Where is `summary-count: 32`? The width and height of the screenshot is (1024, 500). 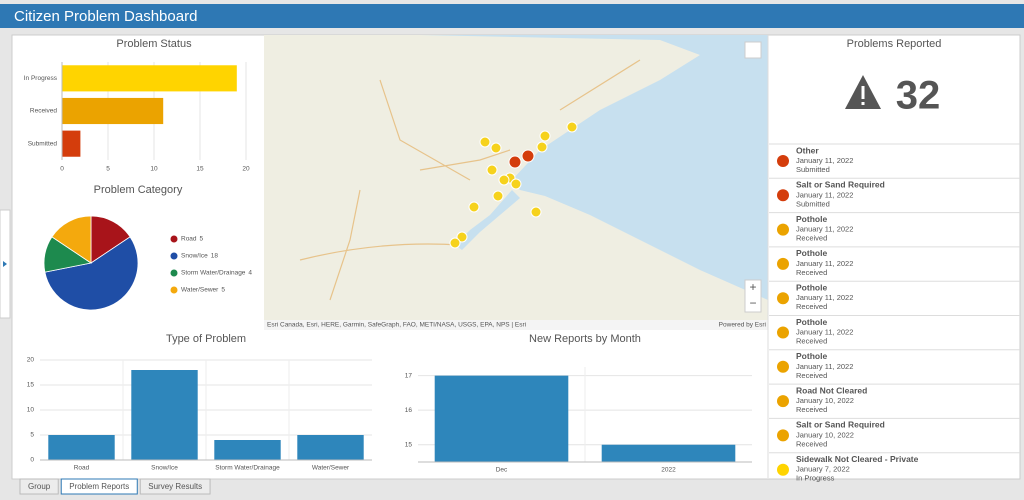 summary-count: 32 is located at coordinates (918, 96).